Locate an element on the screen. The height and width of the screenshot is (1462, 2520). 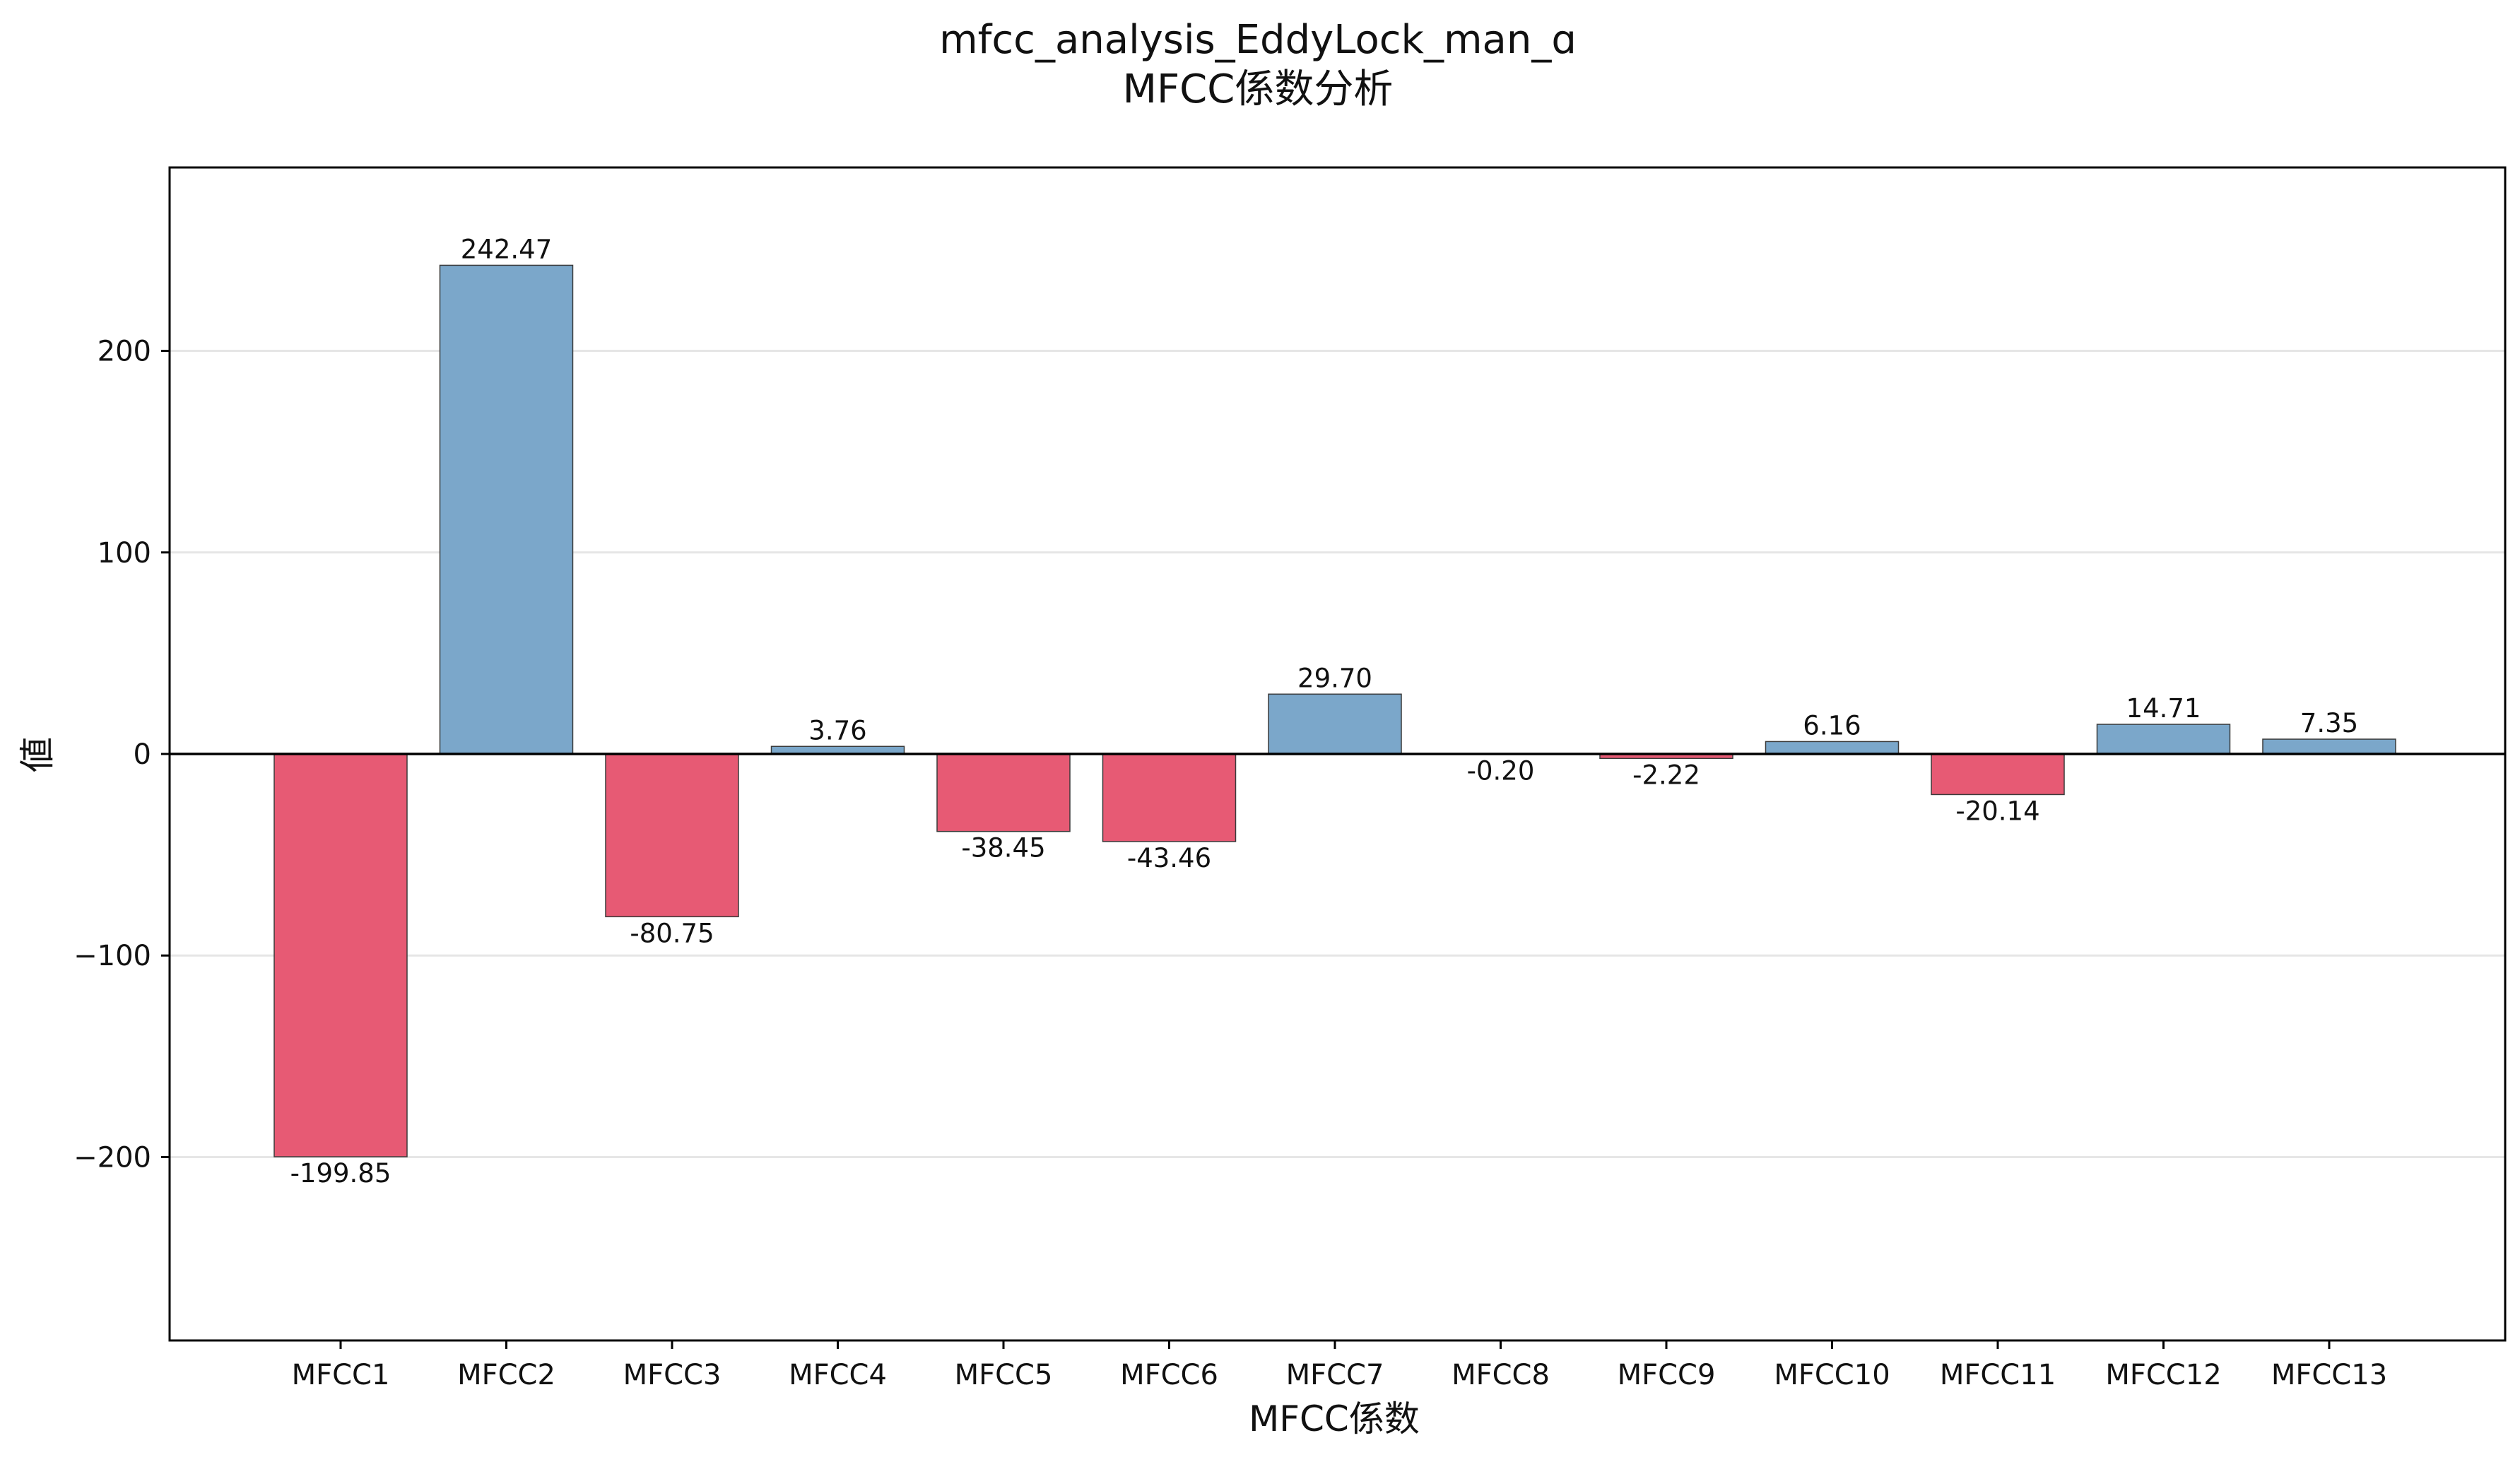
x-tick-label: MFCC4 is located at coordinates (838, 1375).